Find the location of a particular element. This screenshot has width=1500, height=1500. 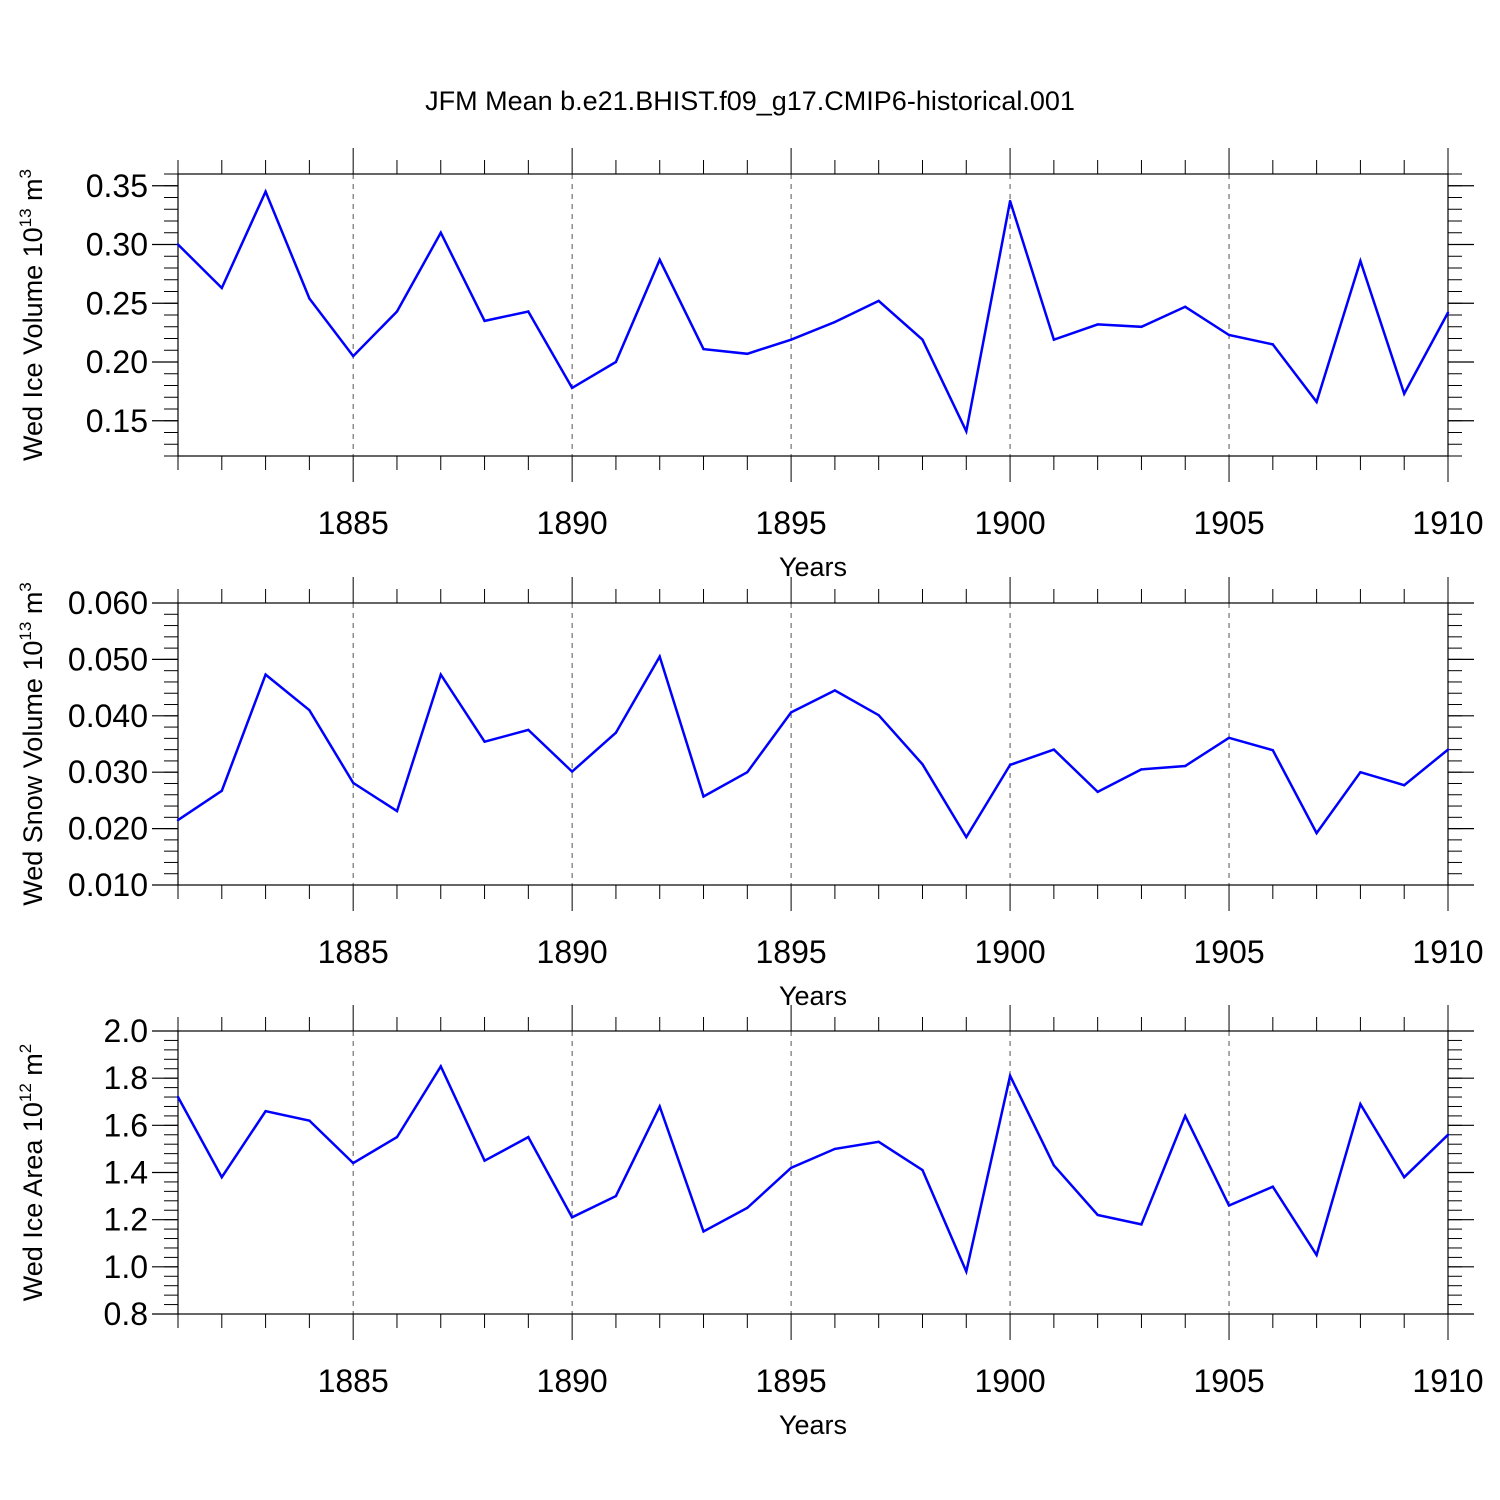

y-tick-label: 0.30 is located at coordinates (117, 245).